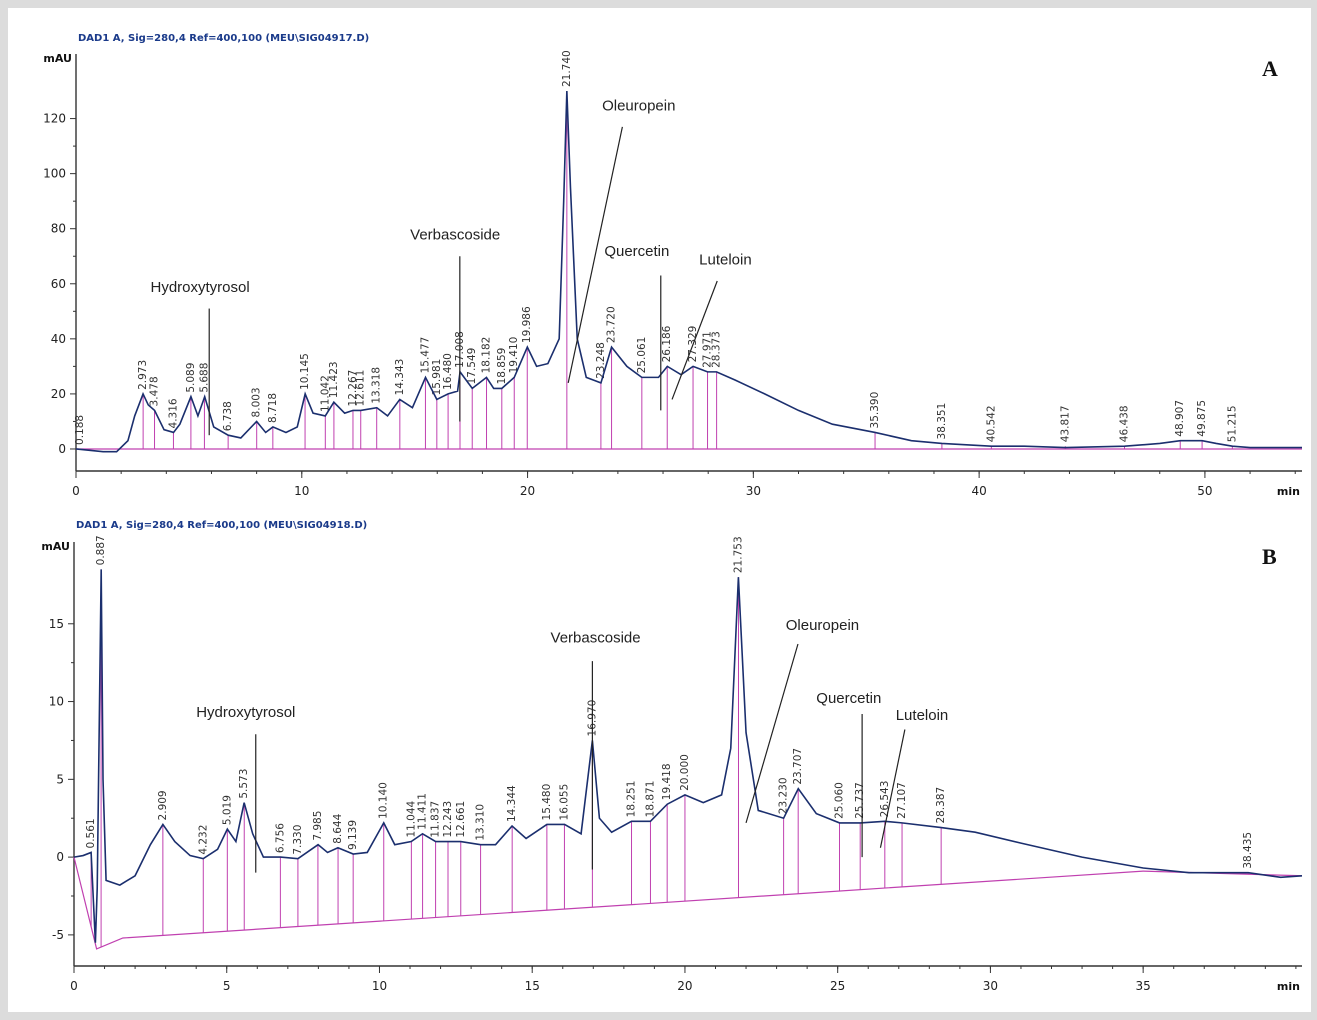 This screenshot has height=1020, width=1317. Describe the element at coordinates (564, 802) in the screenshot. I see `peak-retention-label: 16.055` at that location.